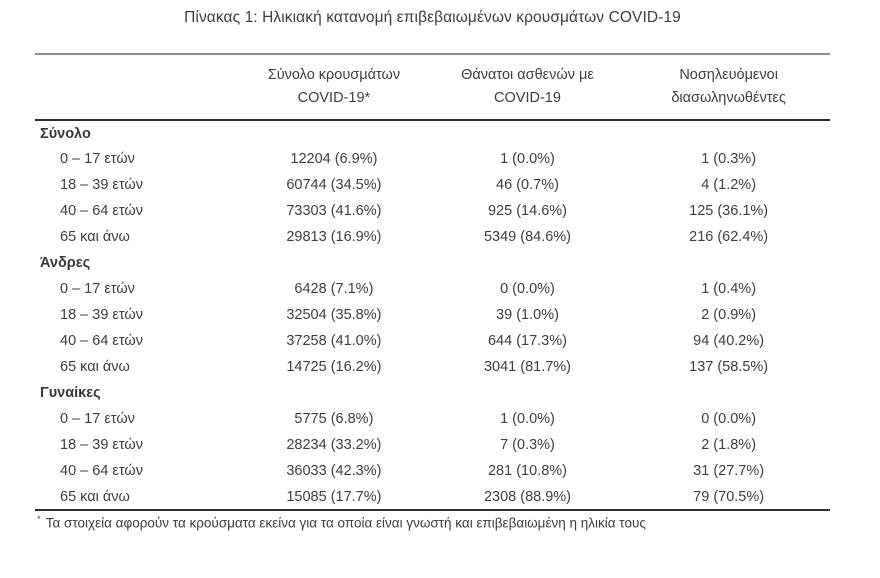 This screenshot has width=880, height=578. Describe the element at coordinates (432, 289) in the screenshot. I see `table-row: 0 – 17 ετών 6428 (7.1%) 0 (0.0%) 1 (0.4%)` at that location.